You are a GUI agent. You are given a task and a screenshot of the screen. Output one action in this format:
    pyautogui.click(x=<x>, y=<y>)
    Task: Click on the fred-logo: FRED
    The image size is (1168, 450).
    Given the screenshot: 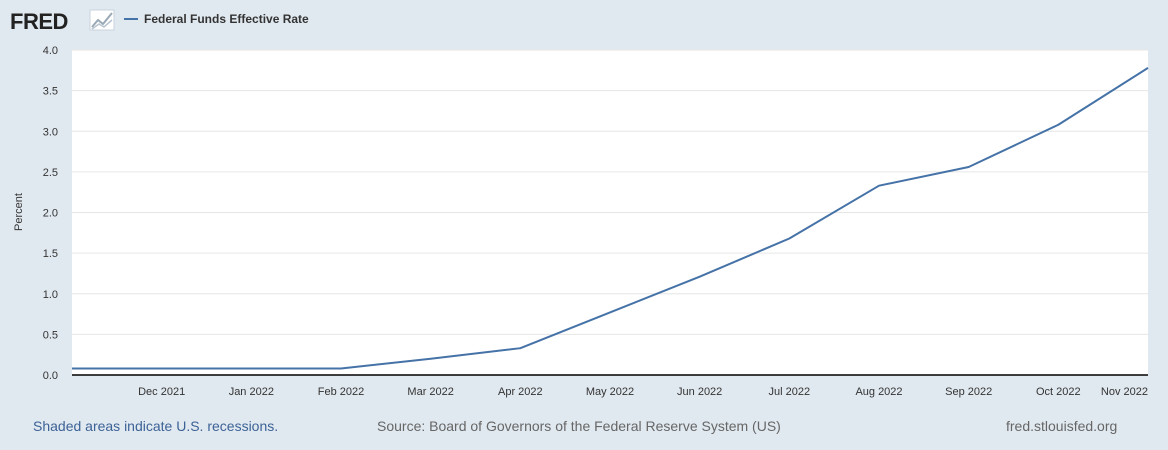 What is the action you would take?
    pyautogui.click(x=62, y=21)
    